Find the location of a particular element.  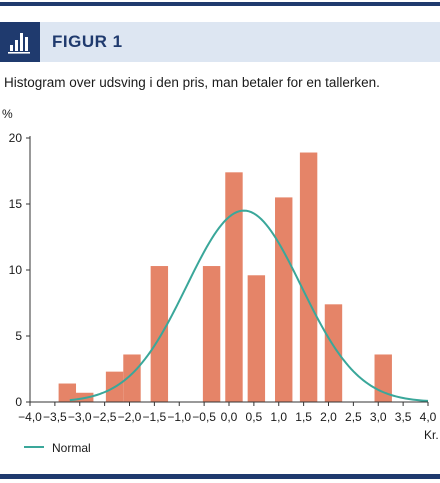

x-tick-label-11: 1,5 is located at coordinates (303, 417).